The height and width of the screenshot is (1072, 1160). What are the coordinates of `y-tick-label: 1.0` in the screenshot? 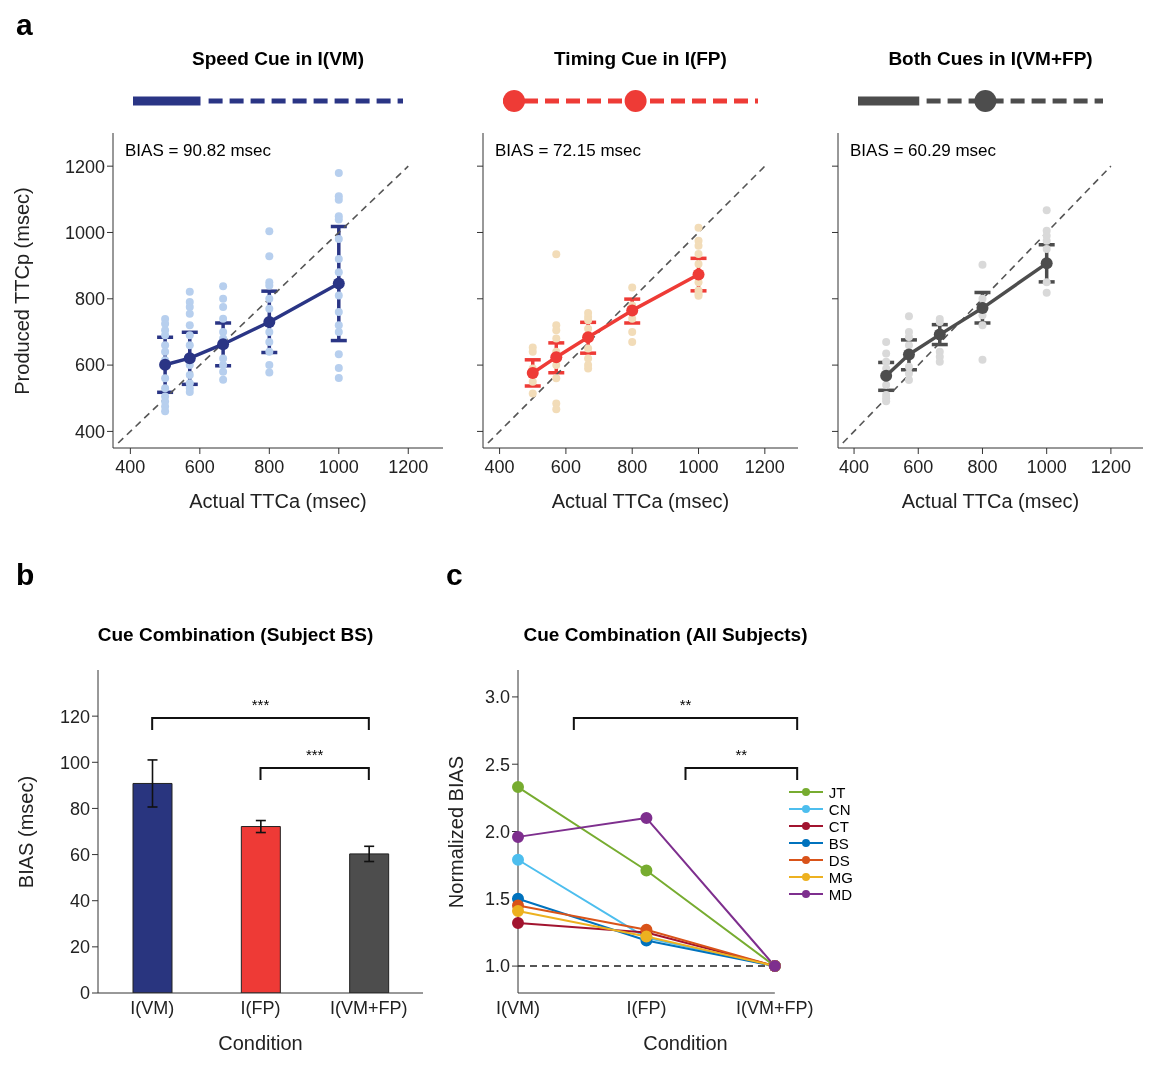 It's located at (497, 966).